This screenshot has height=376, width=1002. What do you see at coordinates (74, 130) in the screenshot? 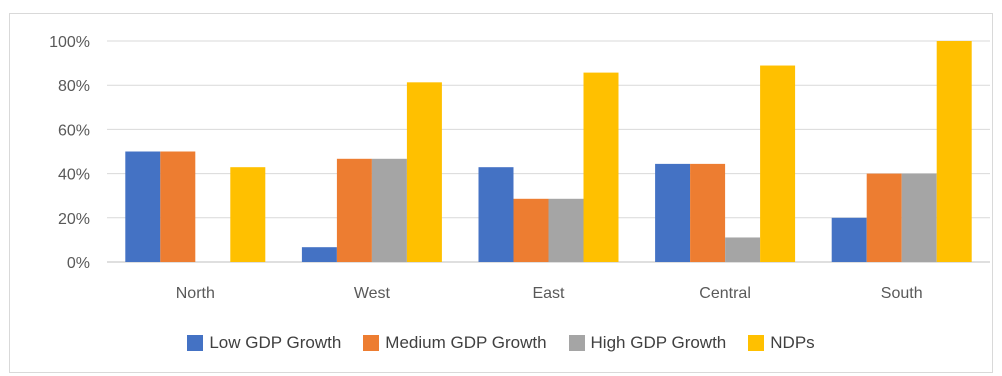
I see `y-tick-label: 60%` at bounding box center [74, 130].